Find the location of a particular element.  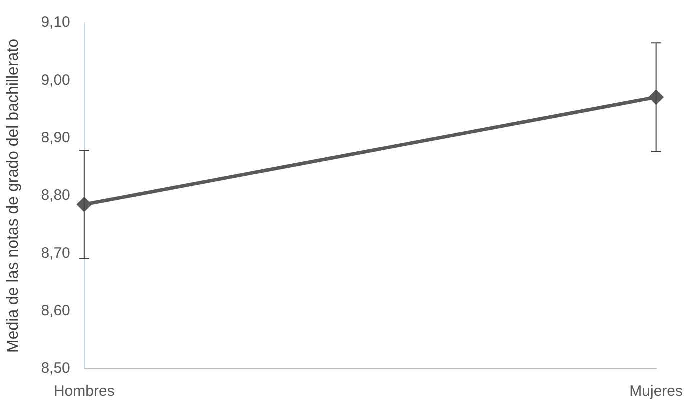

y-tick-label: 8,80 is located at coordinates (55, 195).